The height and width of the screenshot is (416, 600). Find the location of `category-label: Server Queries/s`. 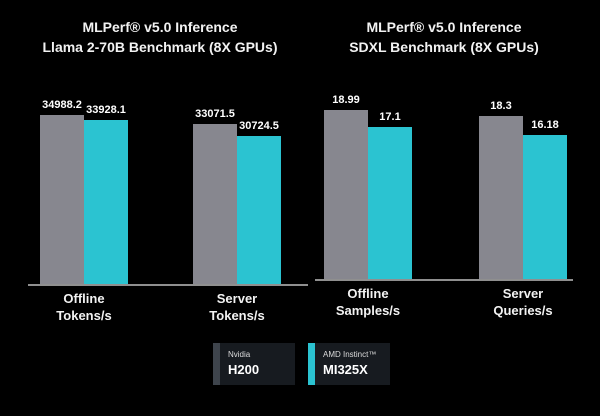

category-label: Server Queries/s is located at coordinates (523, 302).